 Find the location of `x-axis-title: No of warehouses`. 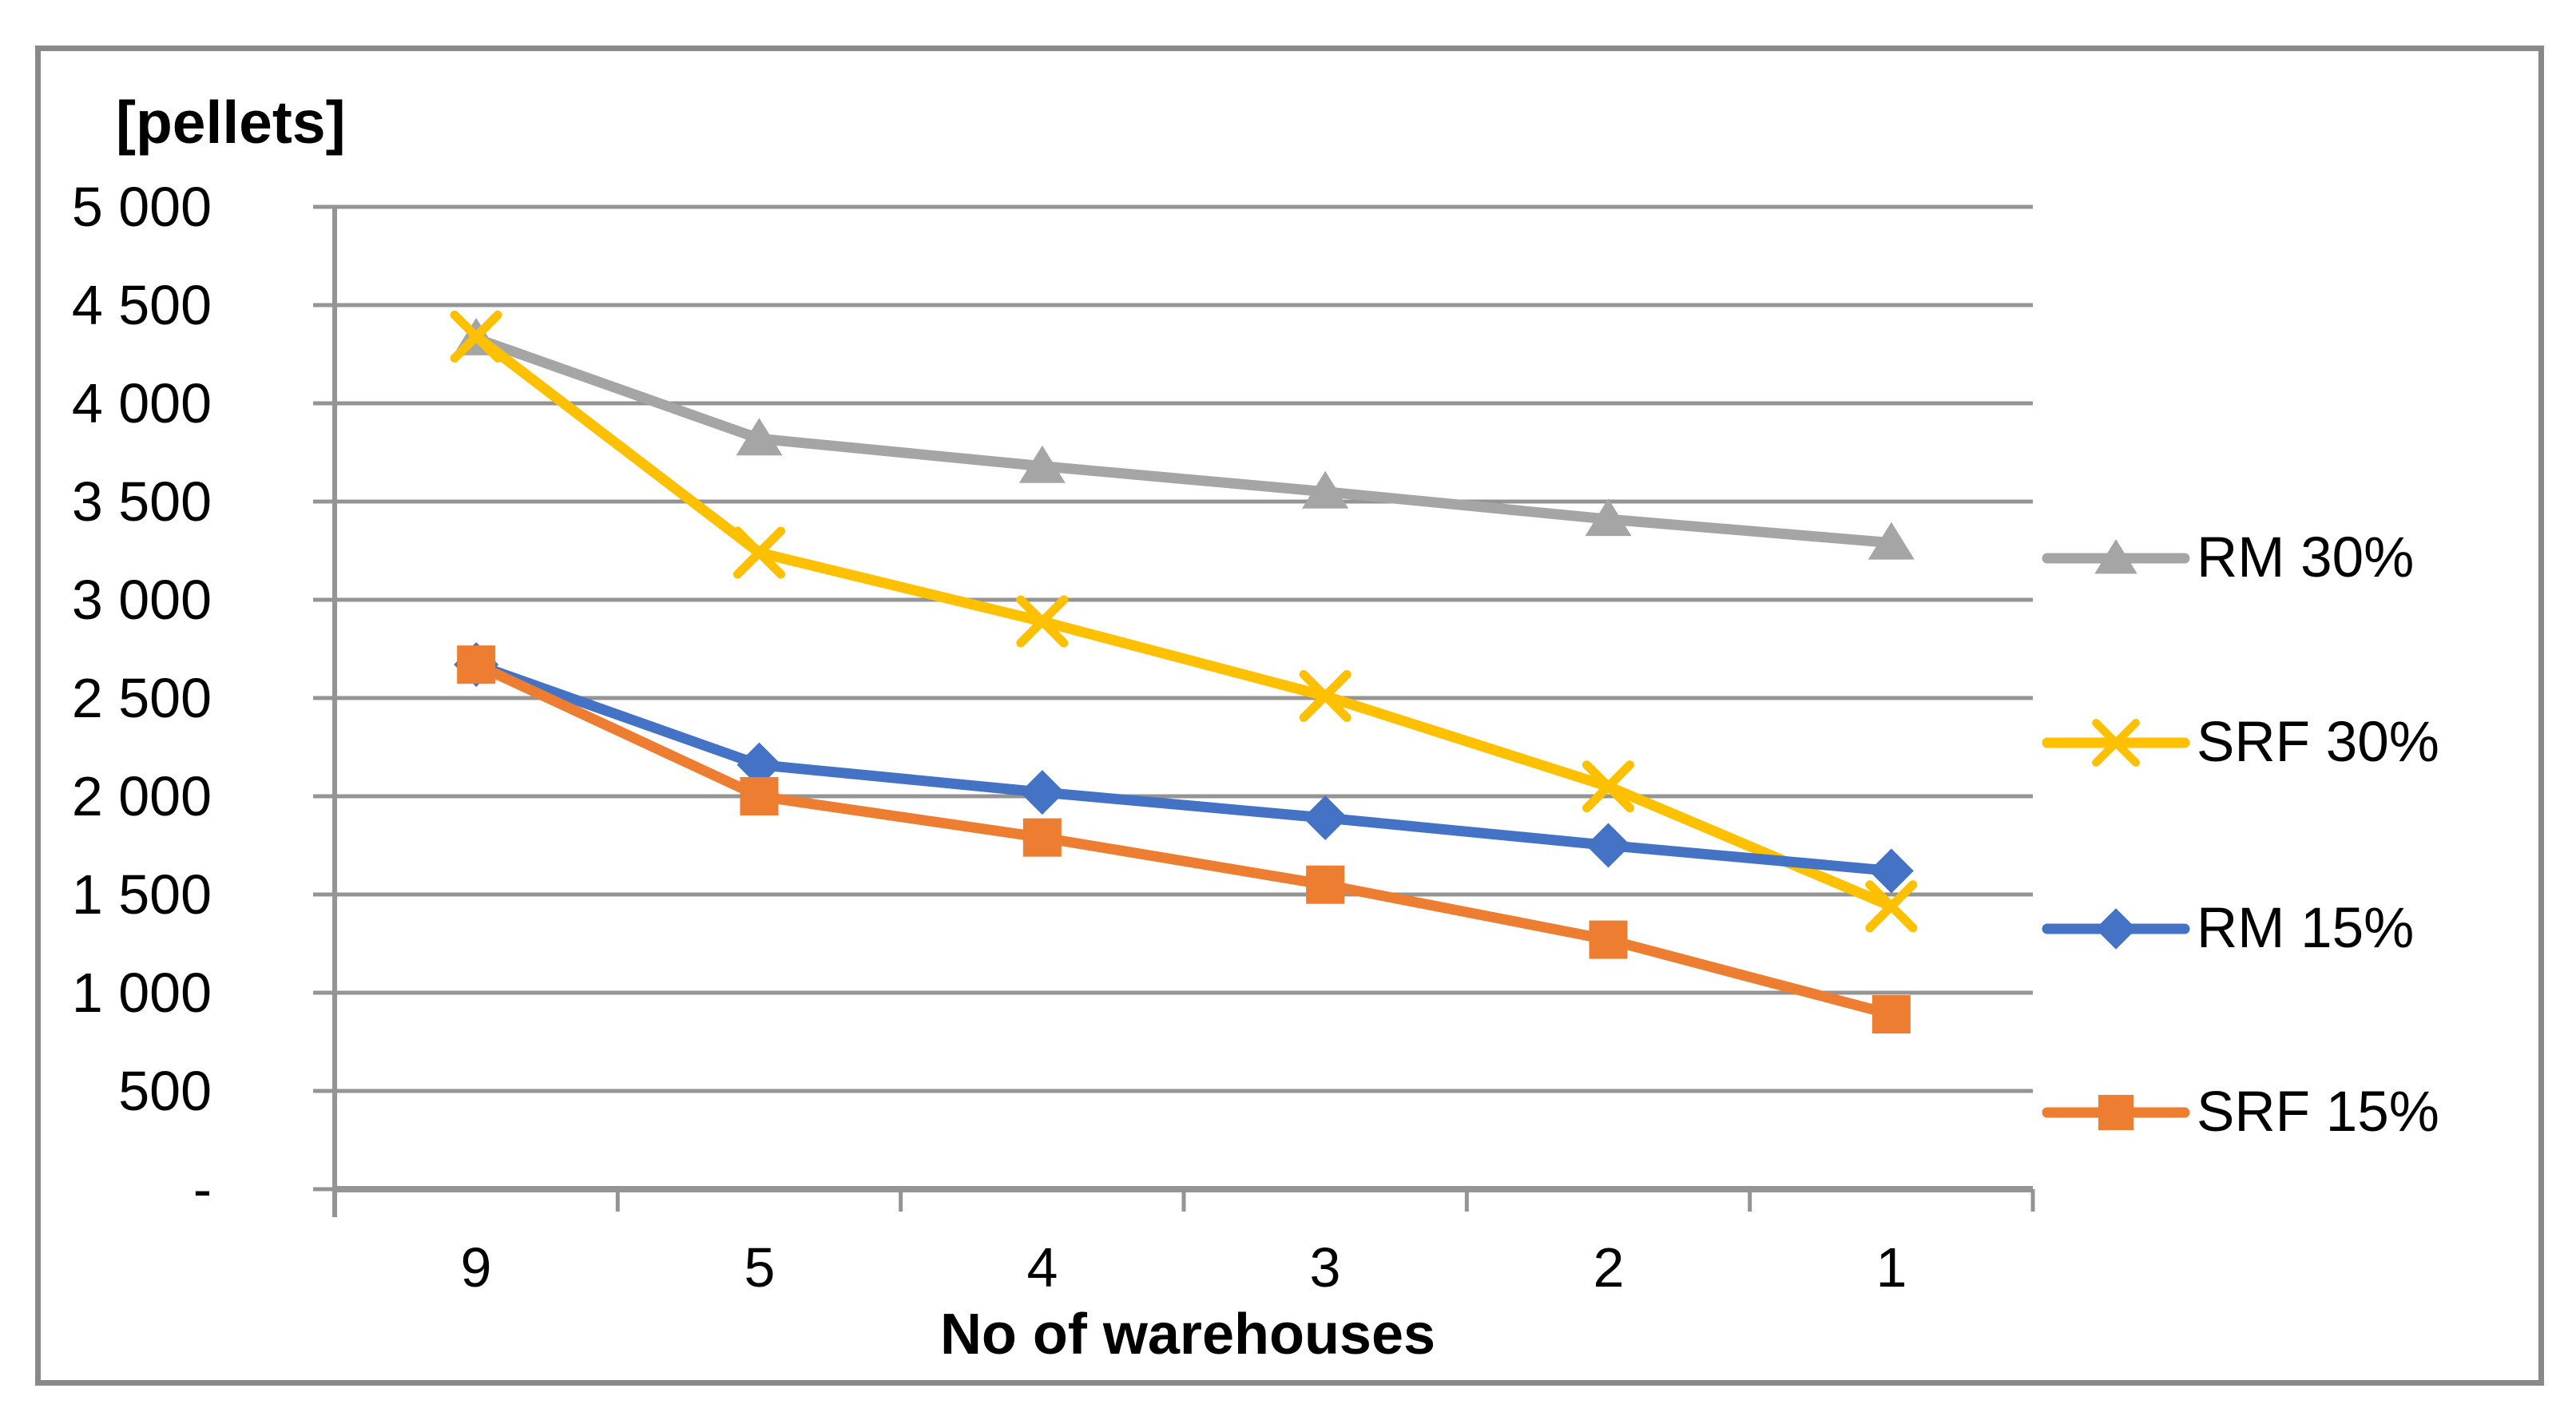

x-axis-title: No of warehouses is located at coordinates (1187, 1335).